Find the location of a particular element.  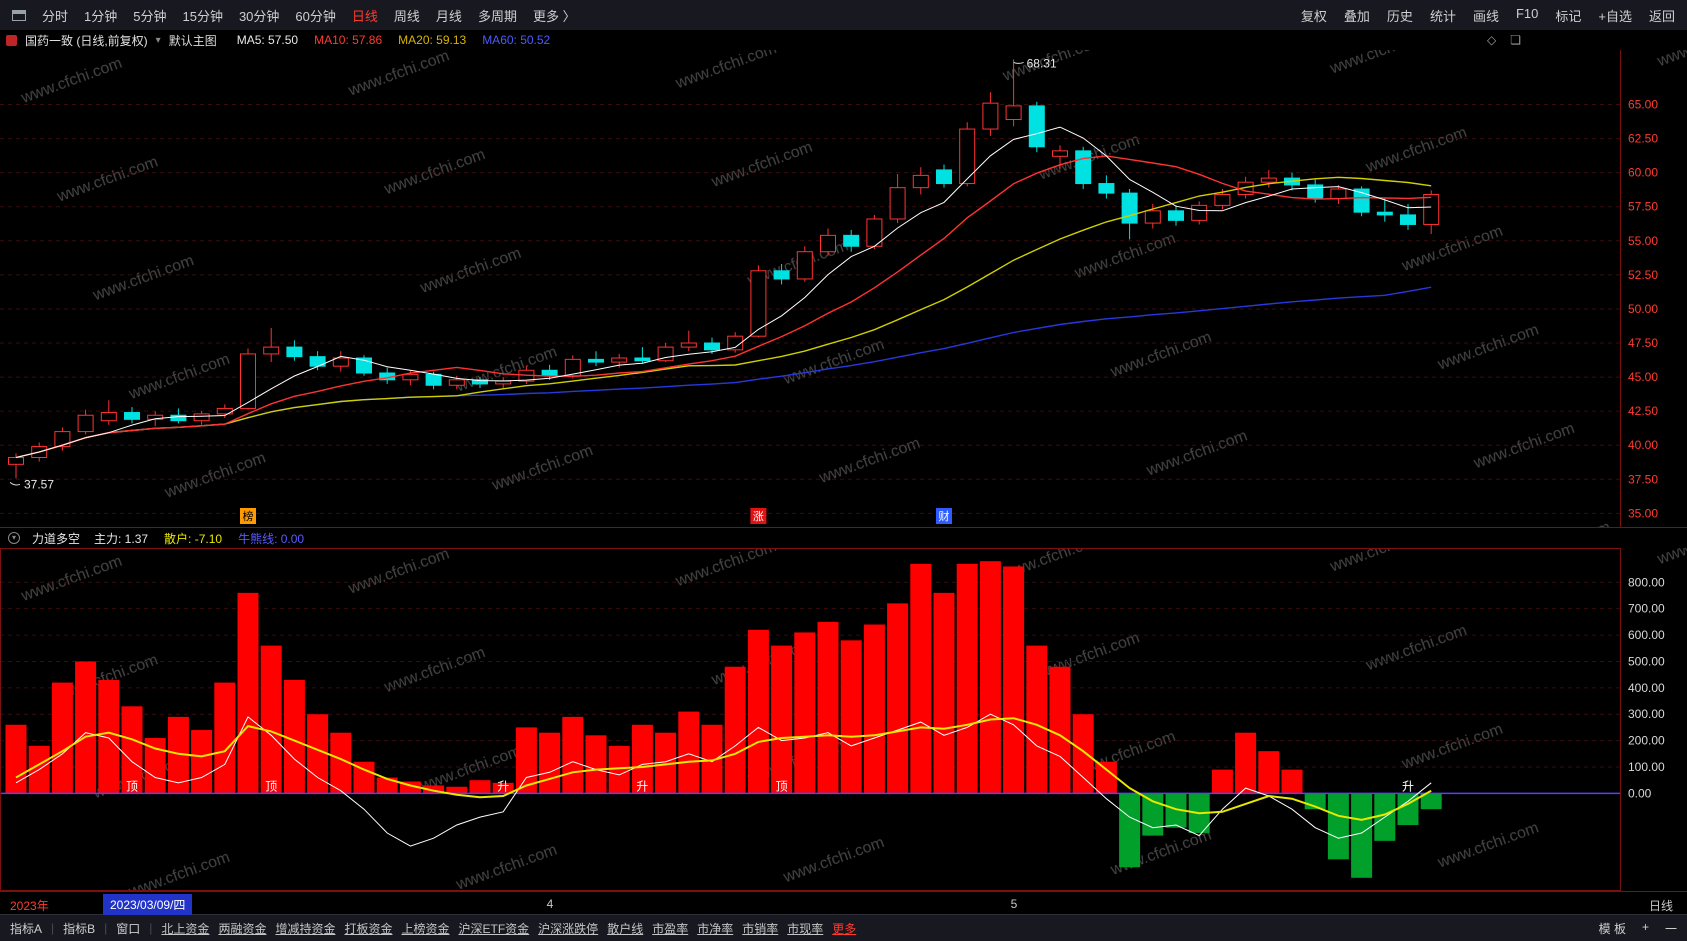

panel-icon: ❏ is located at coordinates (1515, 40).